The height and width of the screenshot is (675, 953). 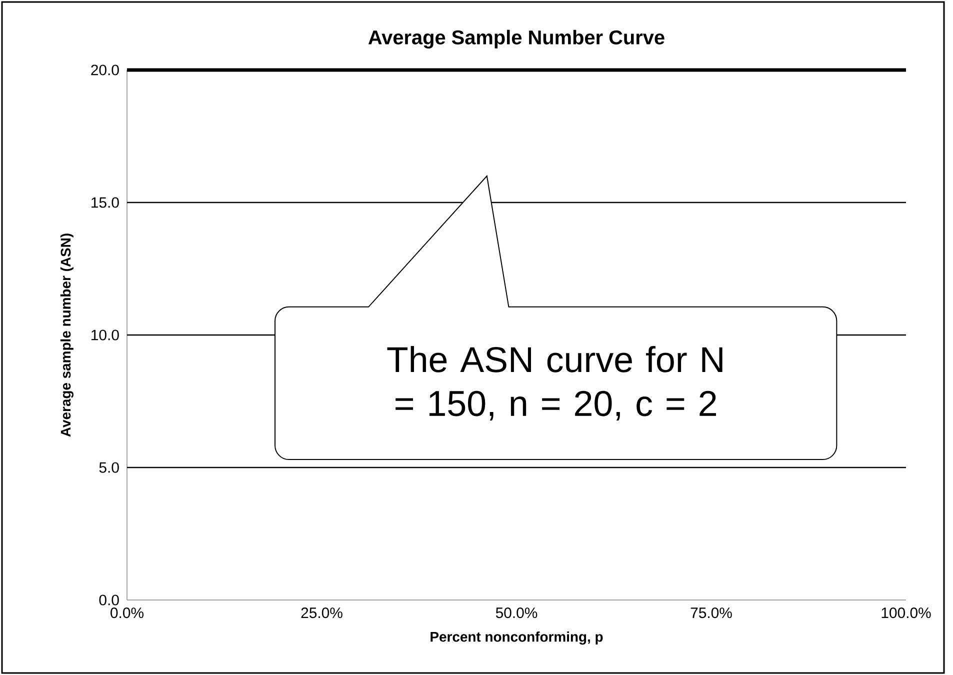 What do you see at coordinates (711, 613) in the screenshot?
I see `x-tick-label: 75.0%` at bounding box center [711, 613].